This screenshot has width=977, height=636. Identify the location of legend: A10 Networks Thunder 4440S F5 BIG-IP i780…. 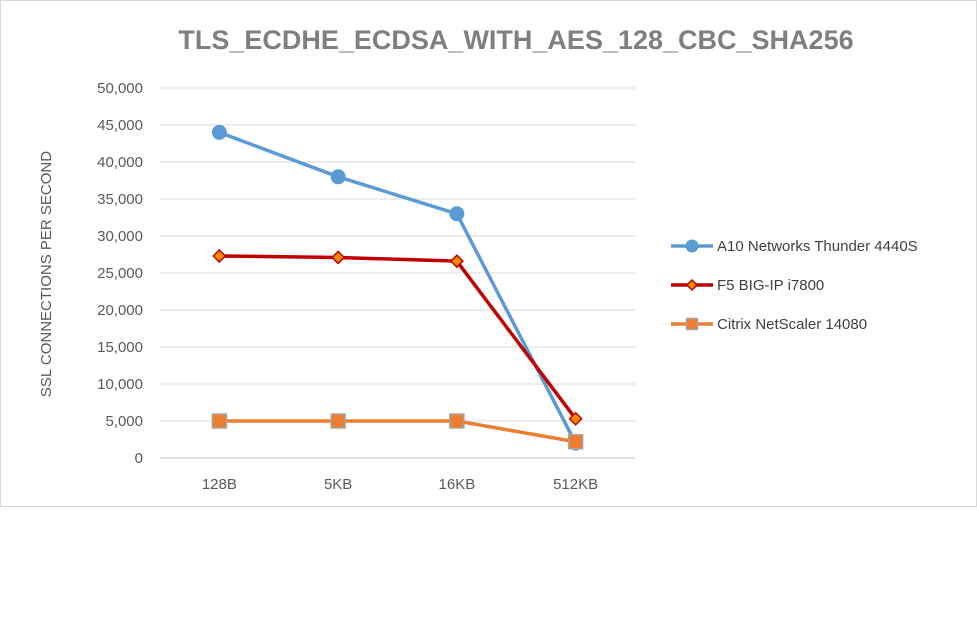
(794, 285).